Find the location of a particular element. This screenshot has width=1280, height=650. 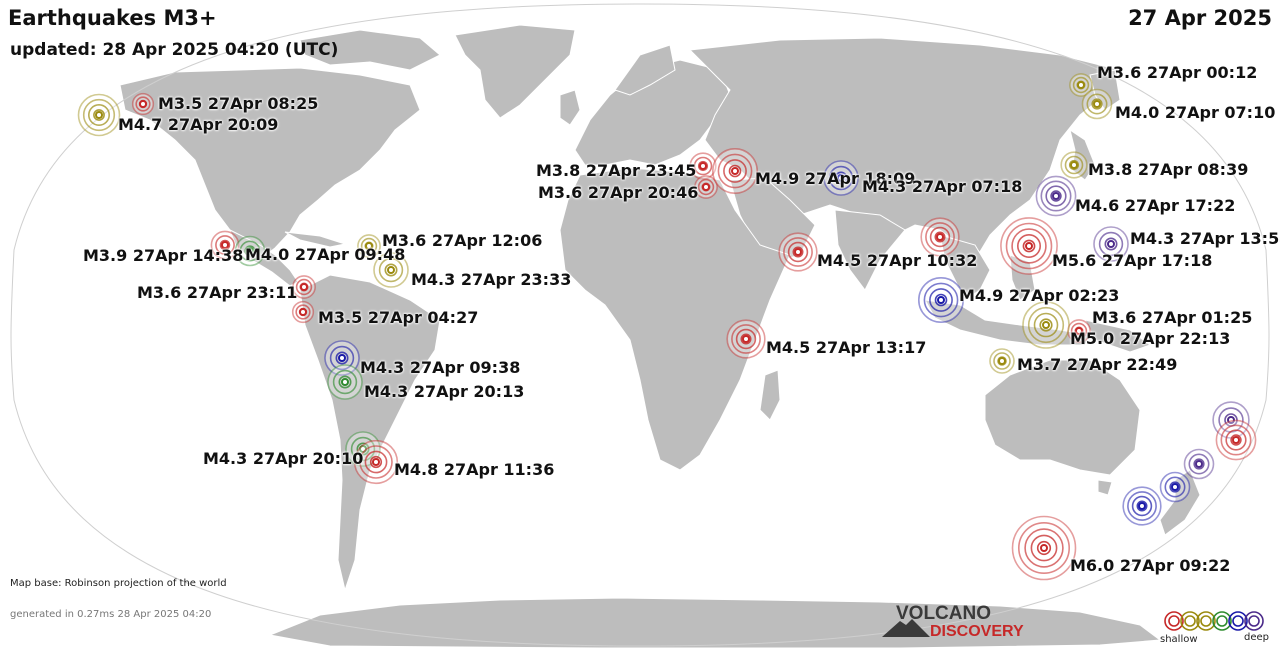

quake-label: M5.0 27Apr 22:13 is located at coordinates (1150, 338).